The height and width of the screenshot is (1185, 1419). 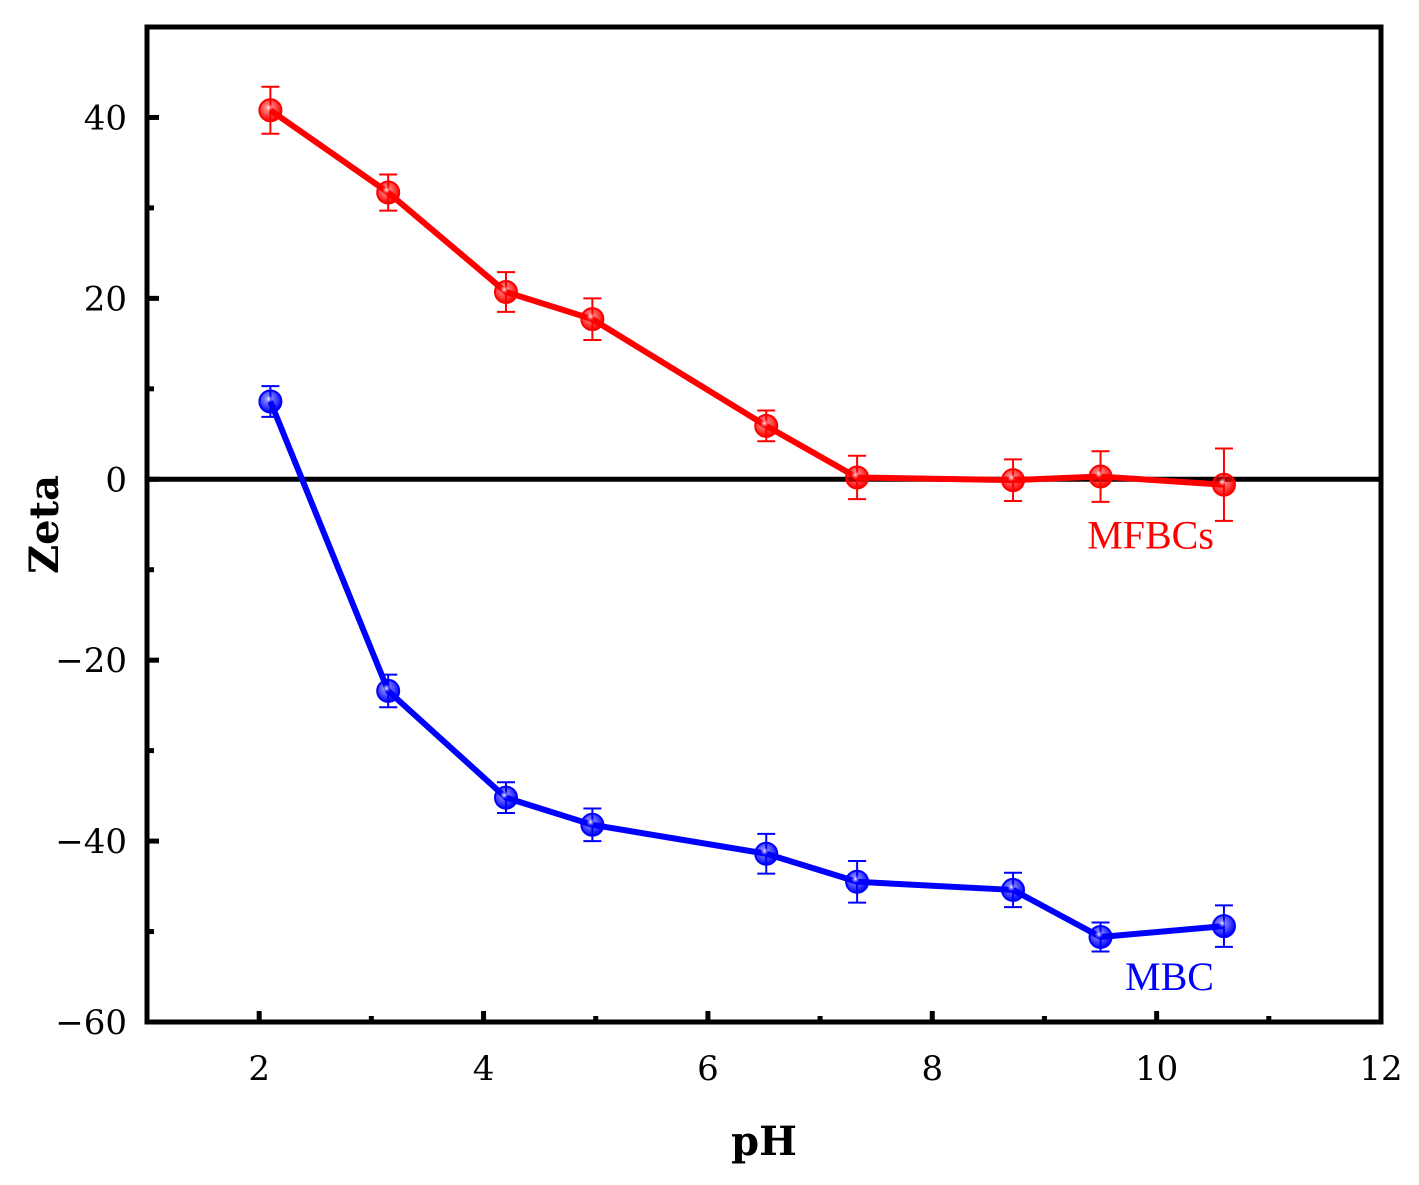 What do you see at coordinates (1169, 976) in the screenshot?
I see `series-label-MBC: MBC` at bounding box center [1169, 976].